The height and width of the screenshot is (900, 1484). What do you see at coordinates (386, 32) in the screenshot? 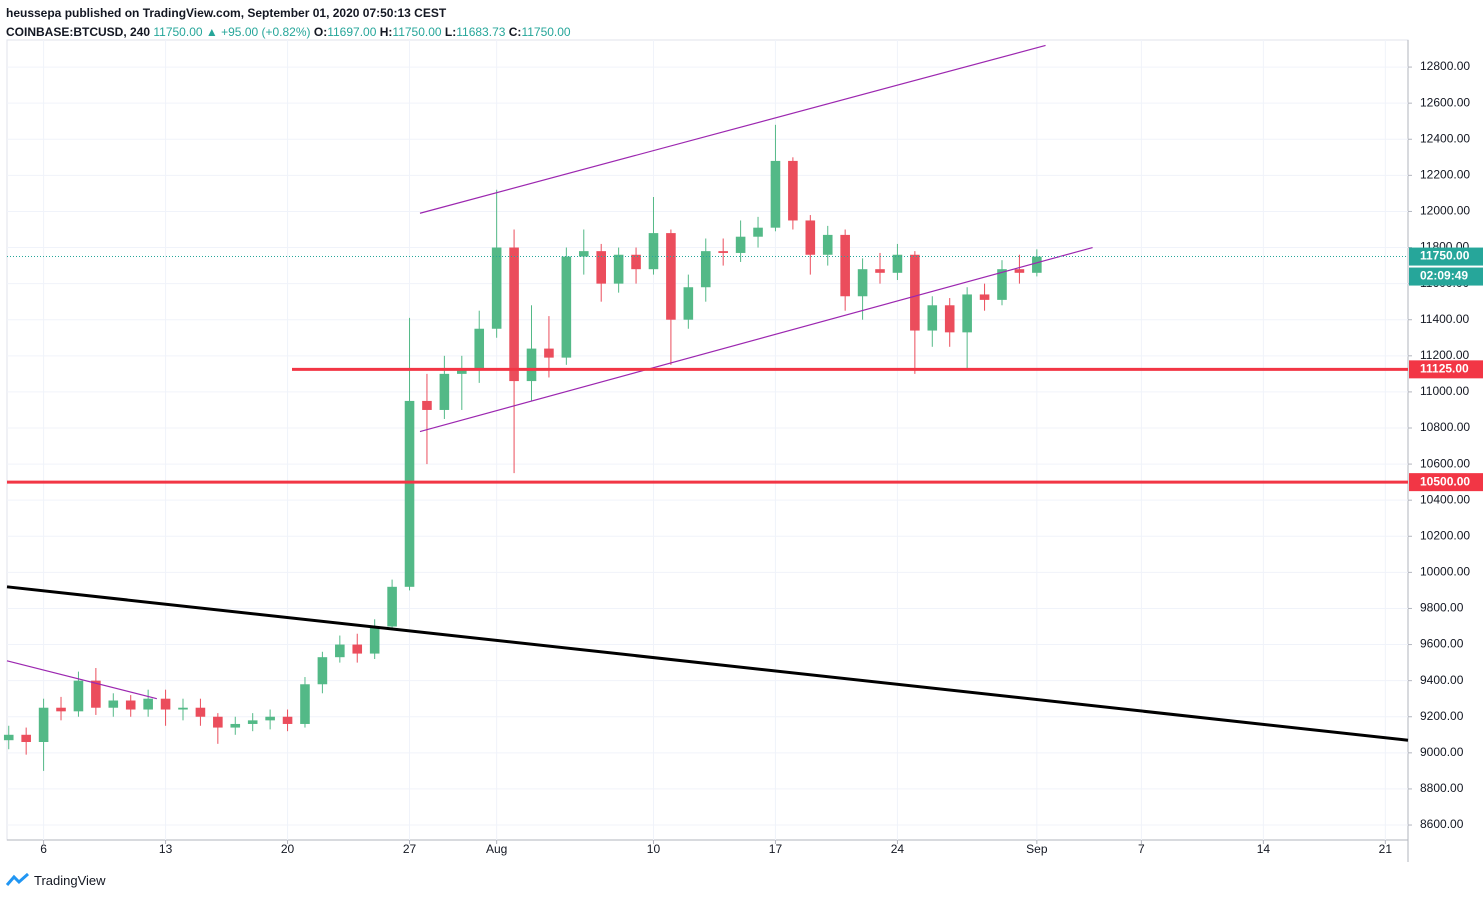
I see `h-label: H:` at bounding box center [386, 32].